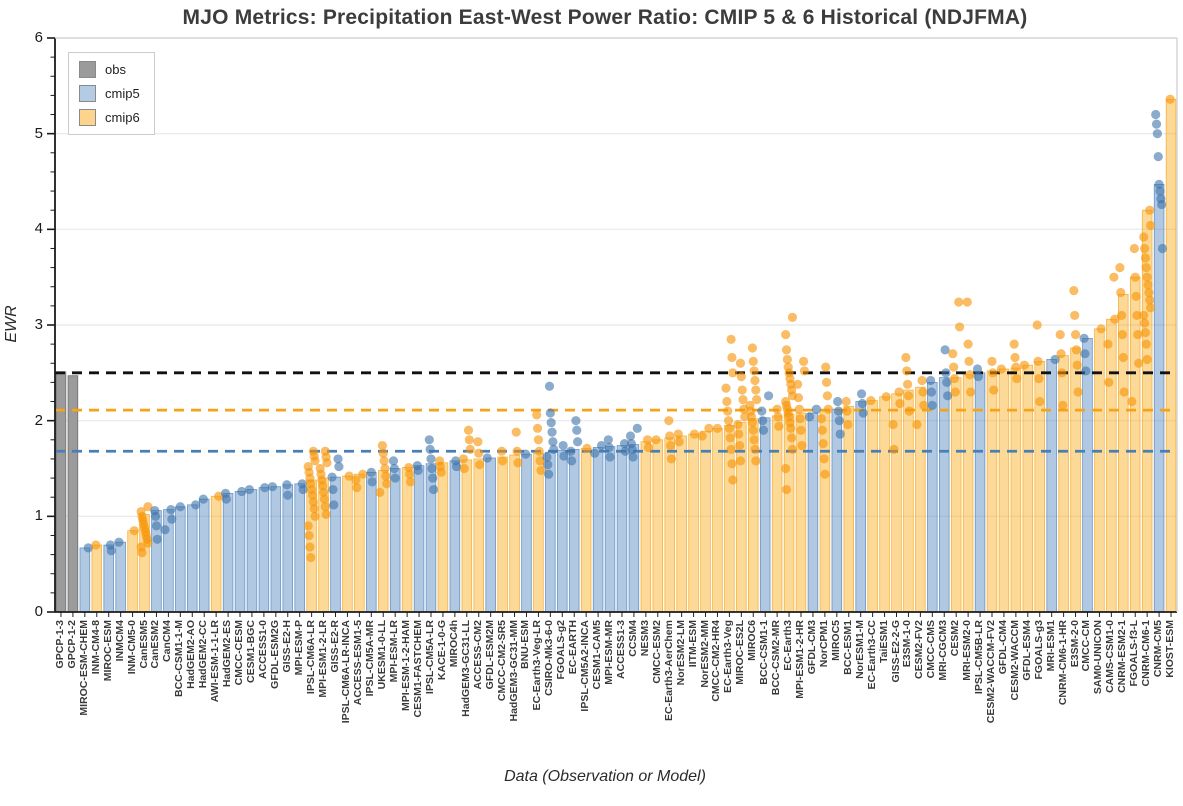  What do you see at coordinates (38, 133) in the screenshot?
I see `y-tick-label: 5` at bounding box center [38, 133].